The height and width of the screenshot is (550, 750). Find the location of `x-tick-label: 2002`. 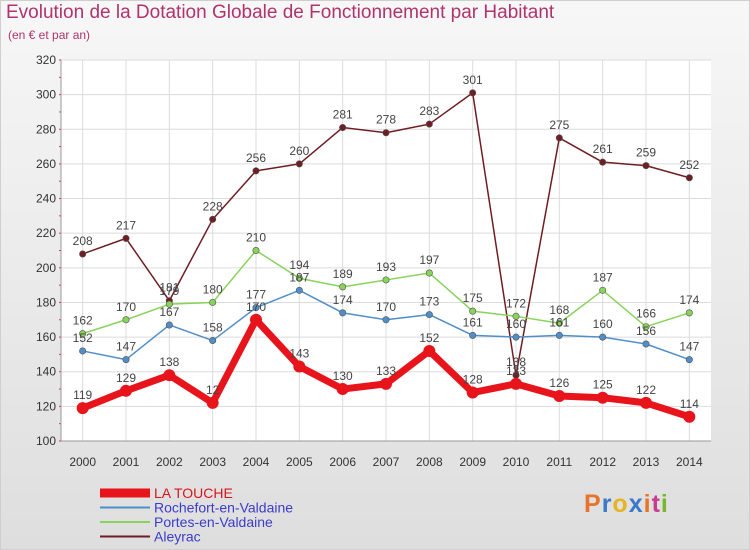

x-tick-label: 2002 is located at coordinates (169, 462).